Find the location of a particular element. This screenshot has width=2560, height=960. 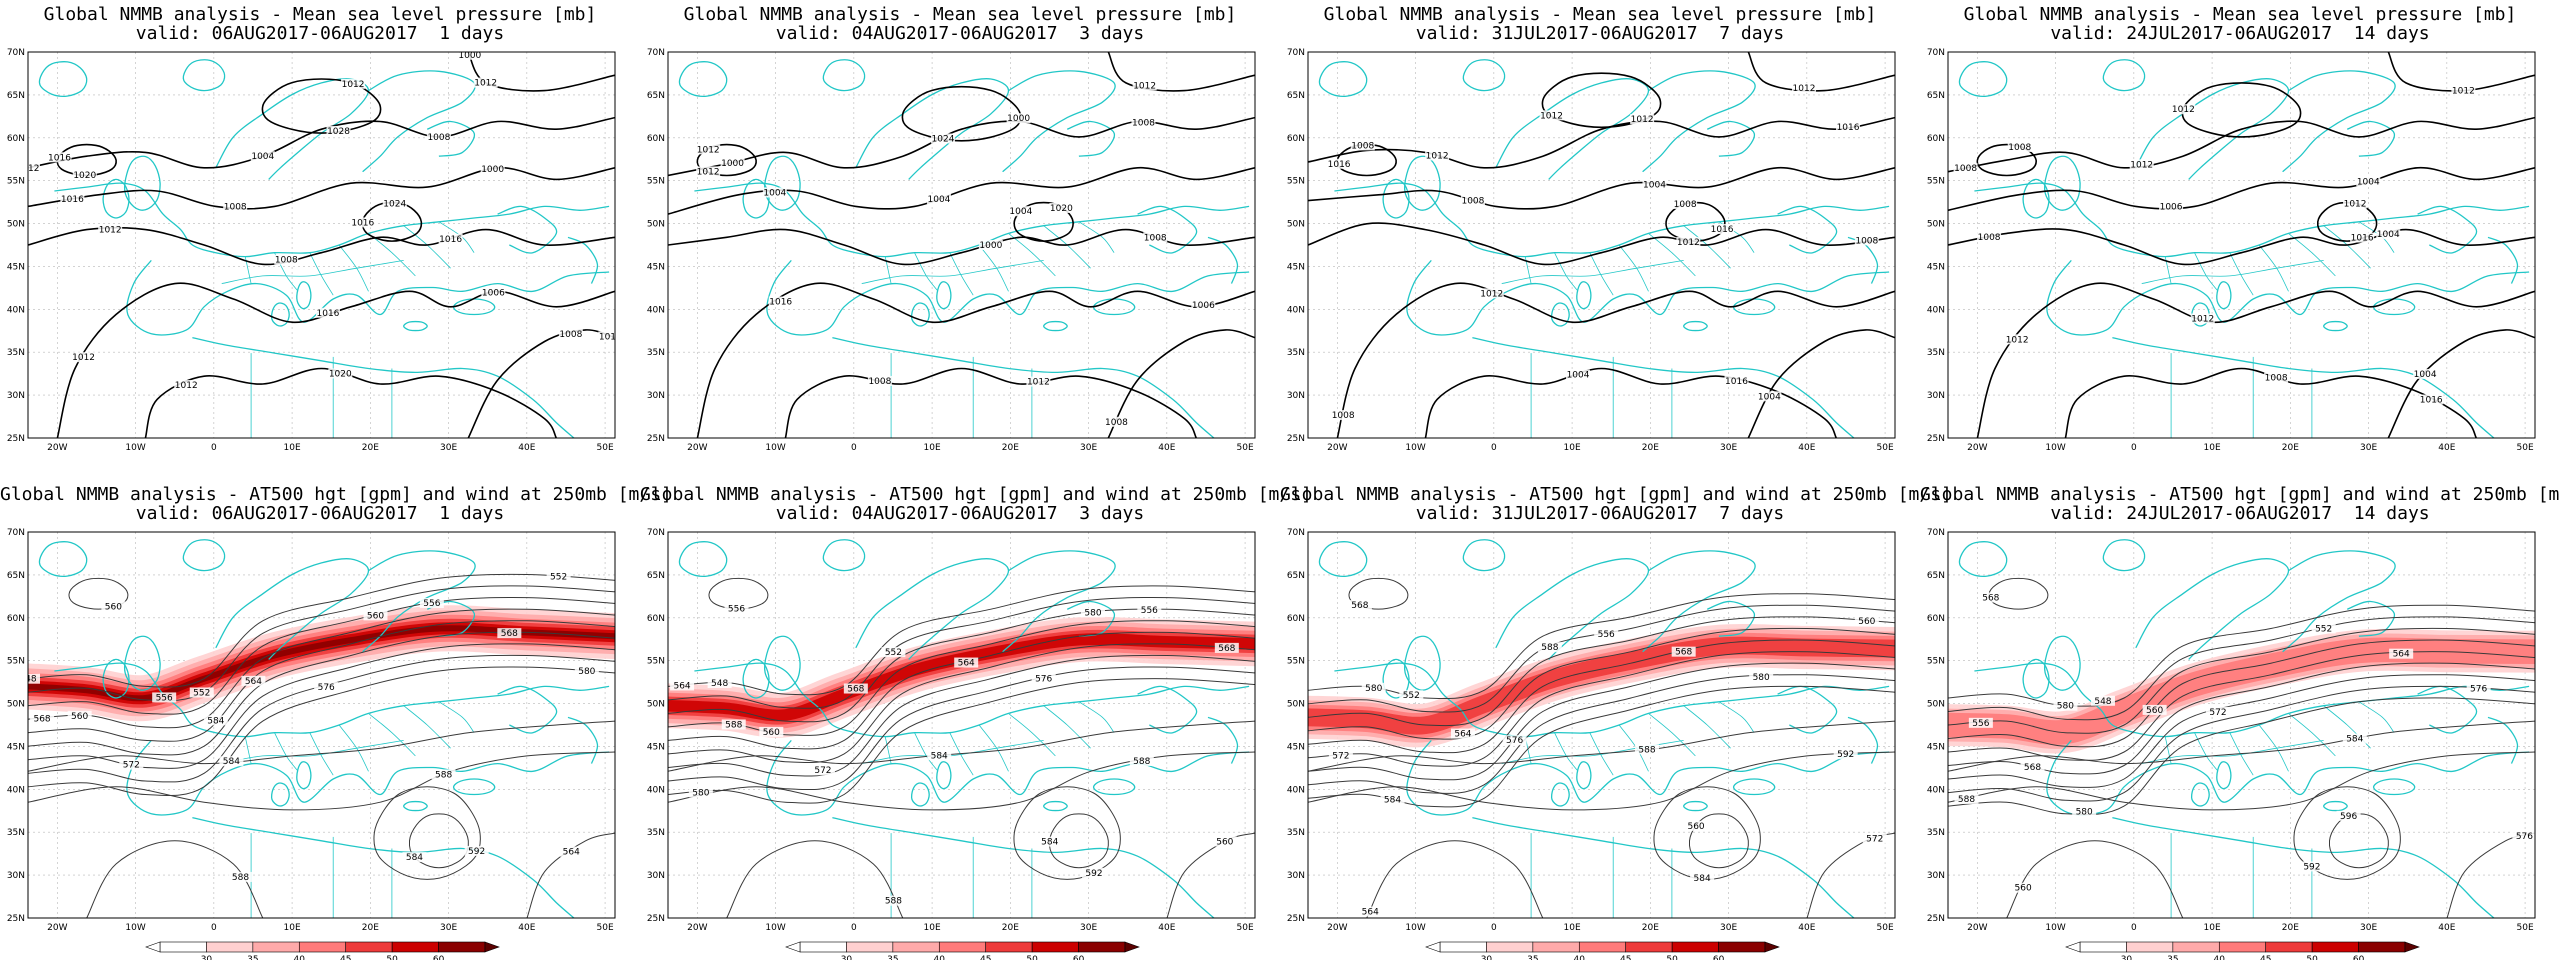

panel-subtitle: valid: 04AUG2017-06AUG2017 3 days is located at coordinates (960, 513).